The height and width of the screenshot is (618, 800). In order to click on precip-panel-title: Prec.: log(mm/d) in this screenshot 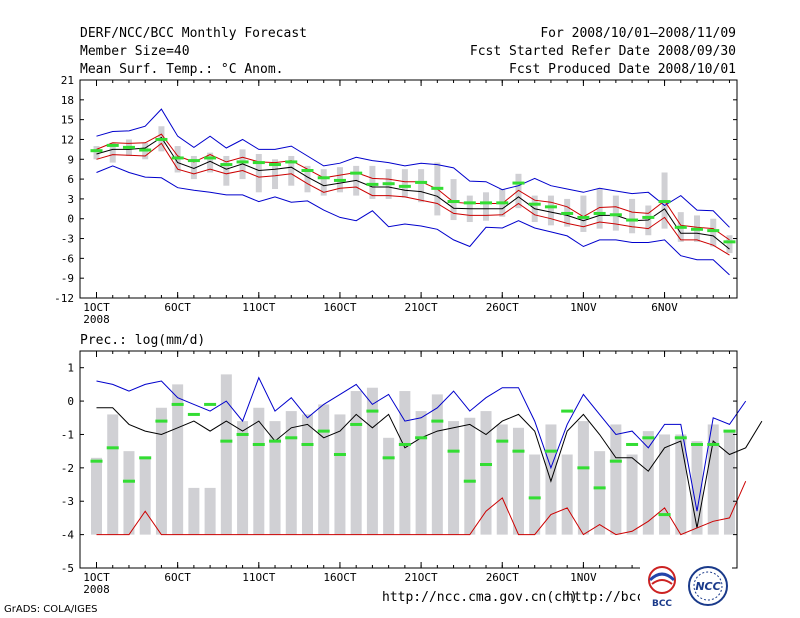, I will do `click(142, 340)`.